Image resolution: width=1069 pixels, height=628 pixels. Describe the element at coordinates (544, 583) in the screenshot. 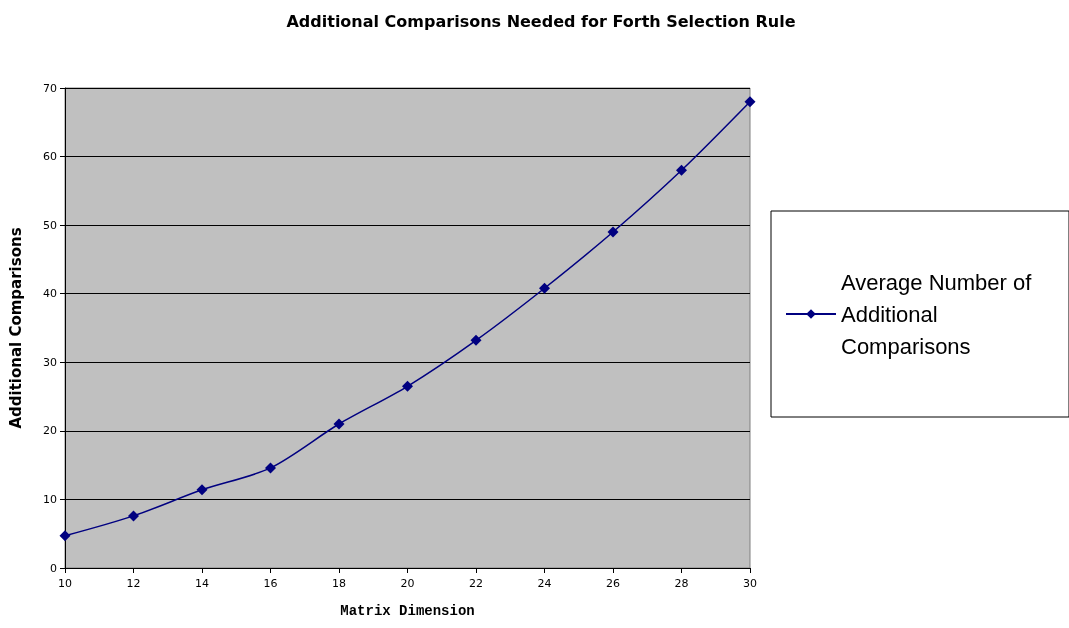

I see `x-tick-label: 24` at that location.